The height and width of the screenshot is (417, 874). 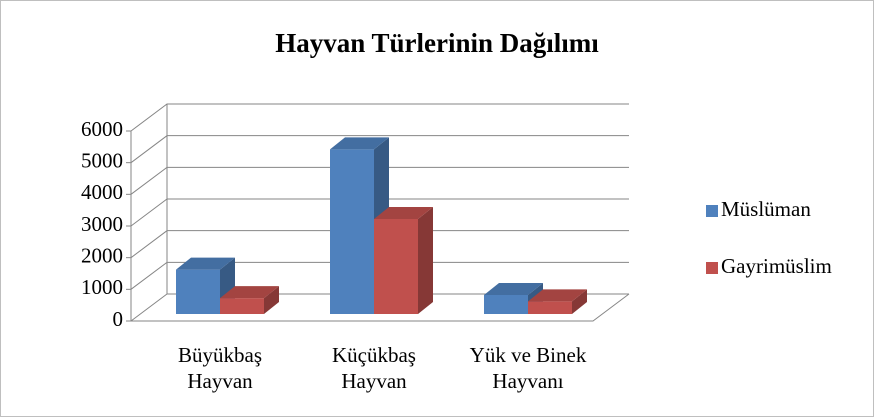 I want to click on floor, so click(x=380, y=307).